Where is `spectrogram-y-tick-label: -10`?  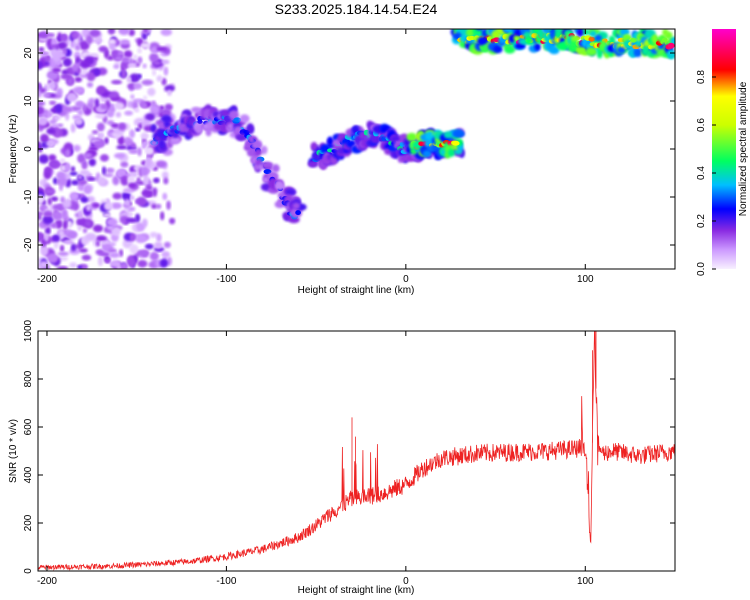 spectrogram-y-tick-label: -10 is located at coordinates (28, 196).